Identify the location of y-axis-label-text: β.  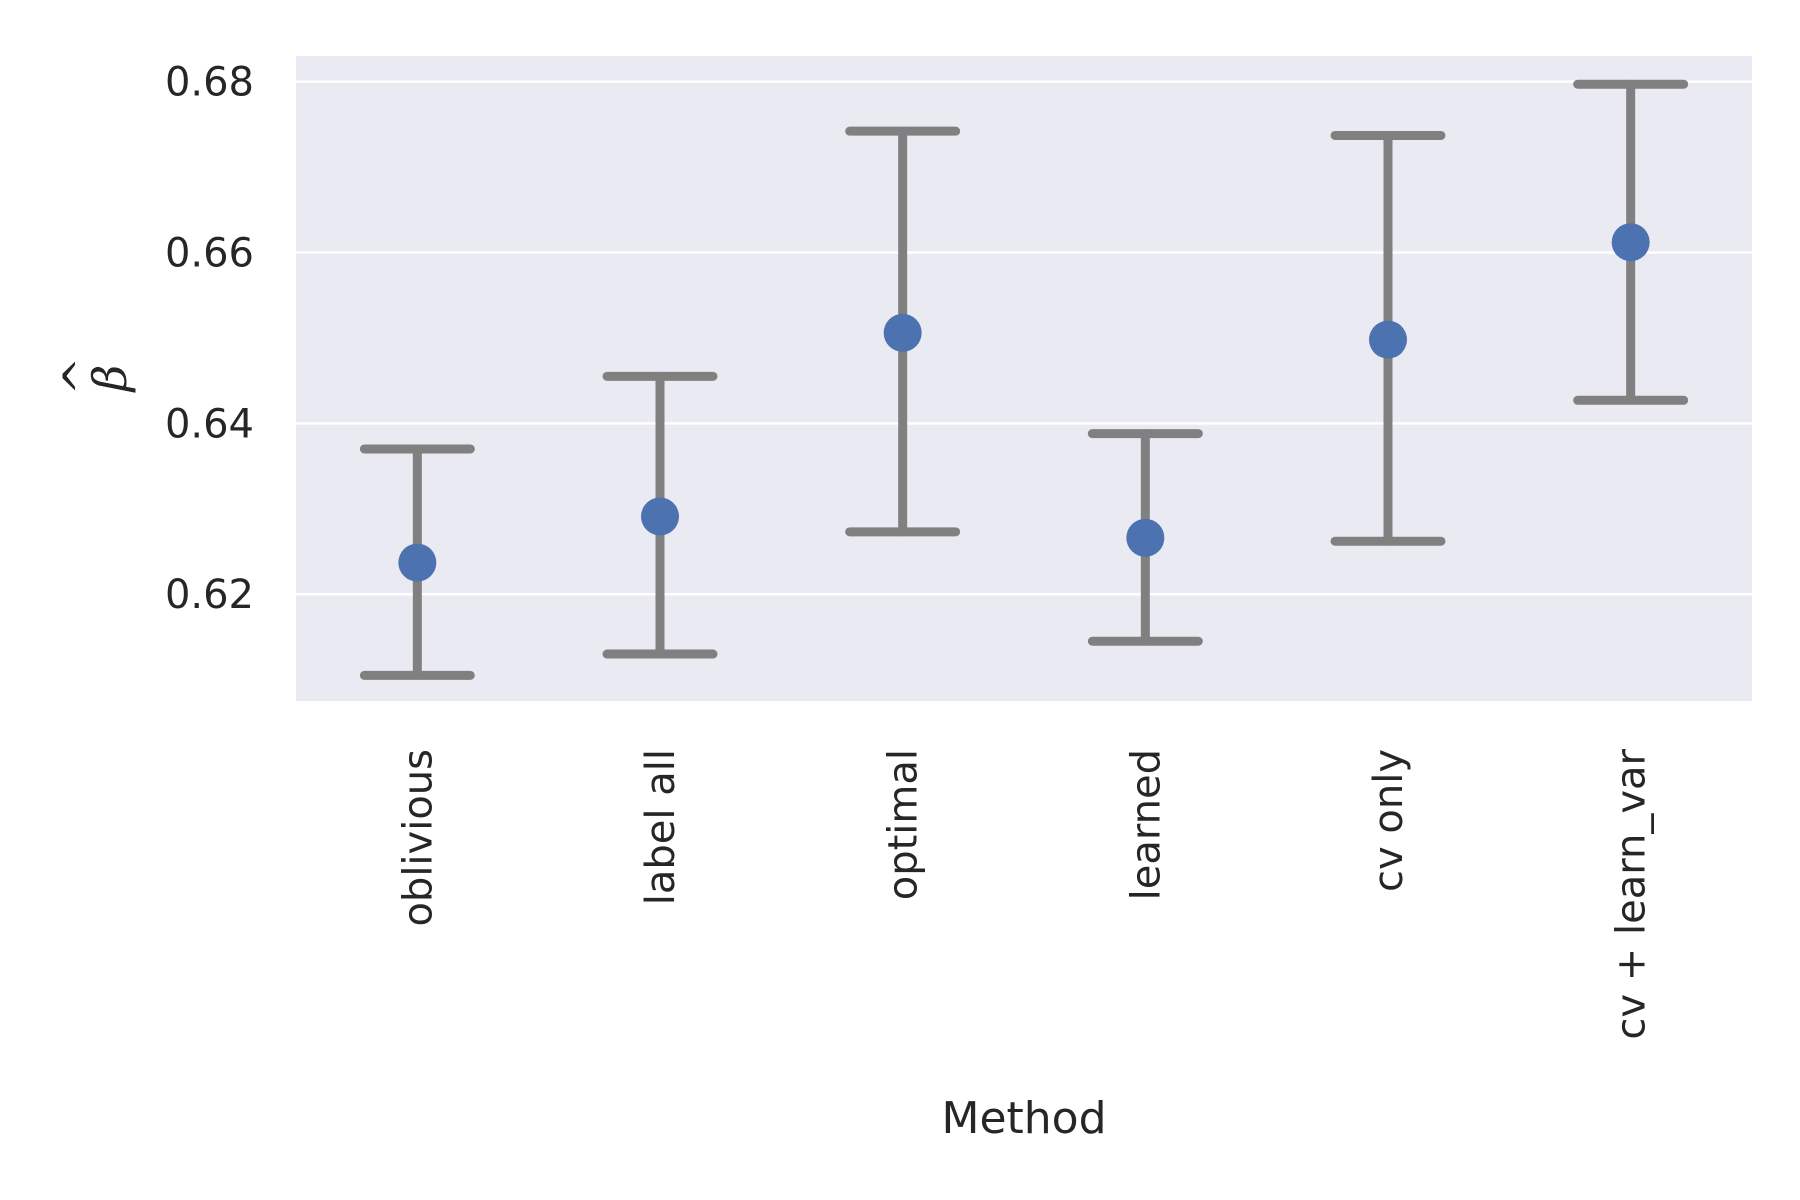
(110, 379).